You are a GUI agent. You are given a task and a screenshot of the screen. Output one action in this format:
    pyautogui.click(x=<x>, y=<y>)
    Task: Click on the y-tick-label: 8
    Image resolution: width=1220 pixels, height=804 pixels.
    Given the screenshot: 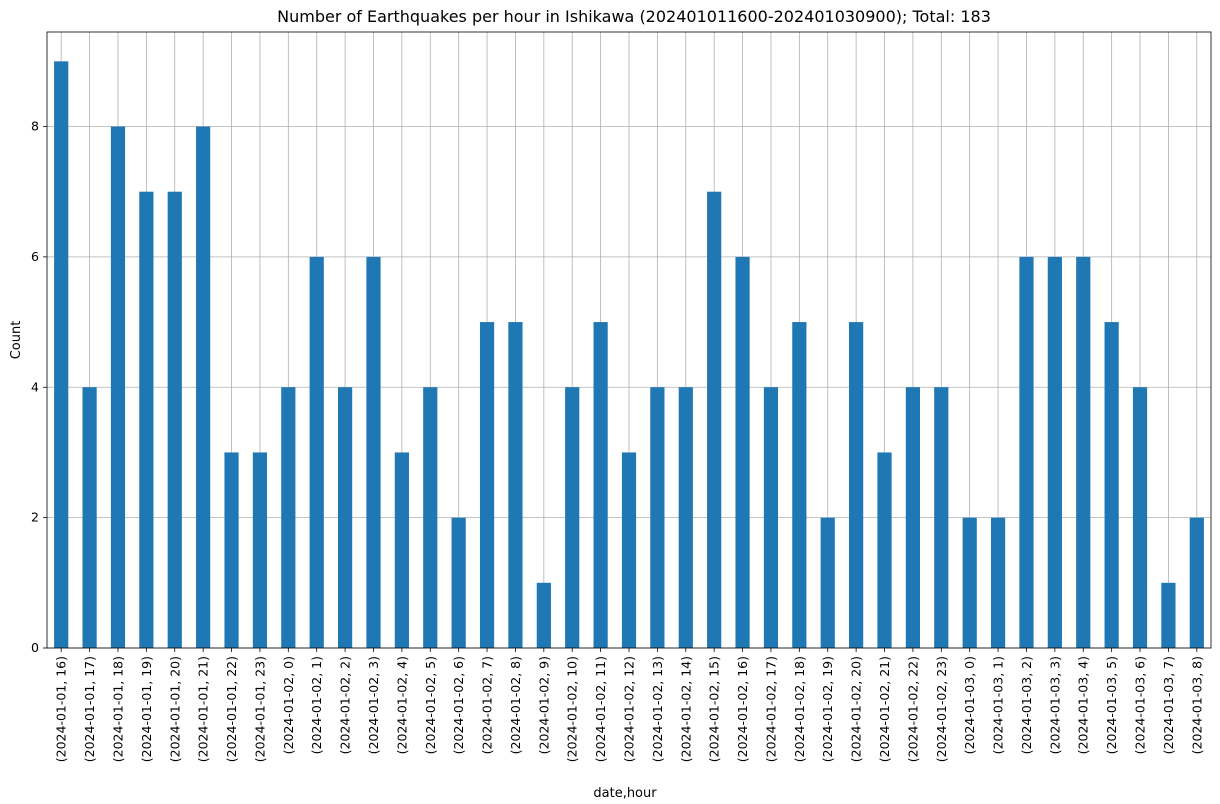 What is the action you would take?
    pyautogui.click(x=35, y=126)
    